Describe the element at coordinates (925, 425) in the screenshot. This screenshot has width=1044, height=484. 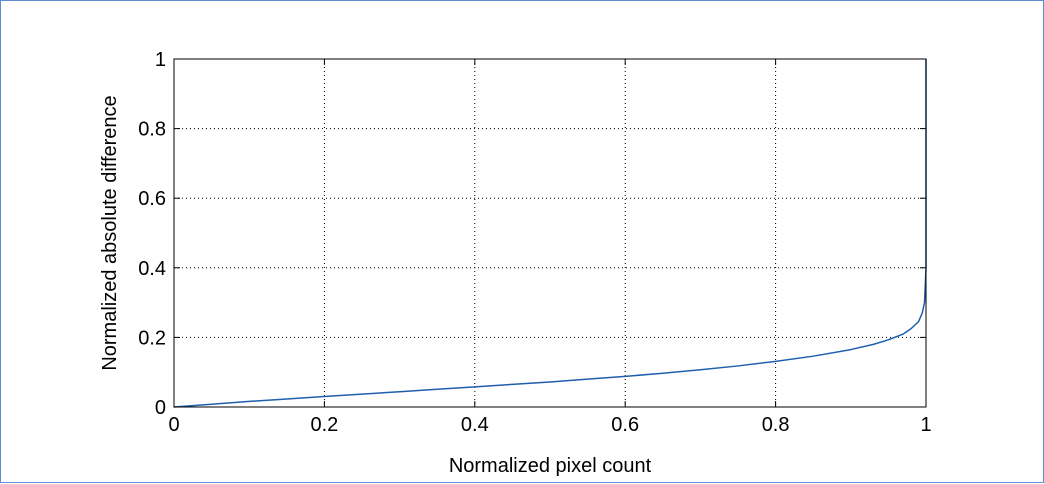
I see `x-tick-label: 1` at that location.